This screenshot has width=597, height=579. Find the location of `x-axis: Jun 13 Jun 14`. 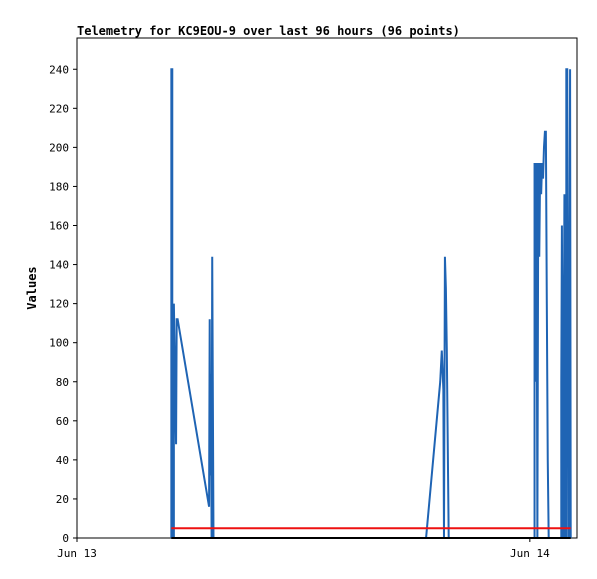

x-axis: Jun 13 Jun 14 is located at coordinates (303, 549).